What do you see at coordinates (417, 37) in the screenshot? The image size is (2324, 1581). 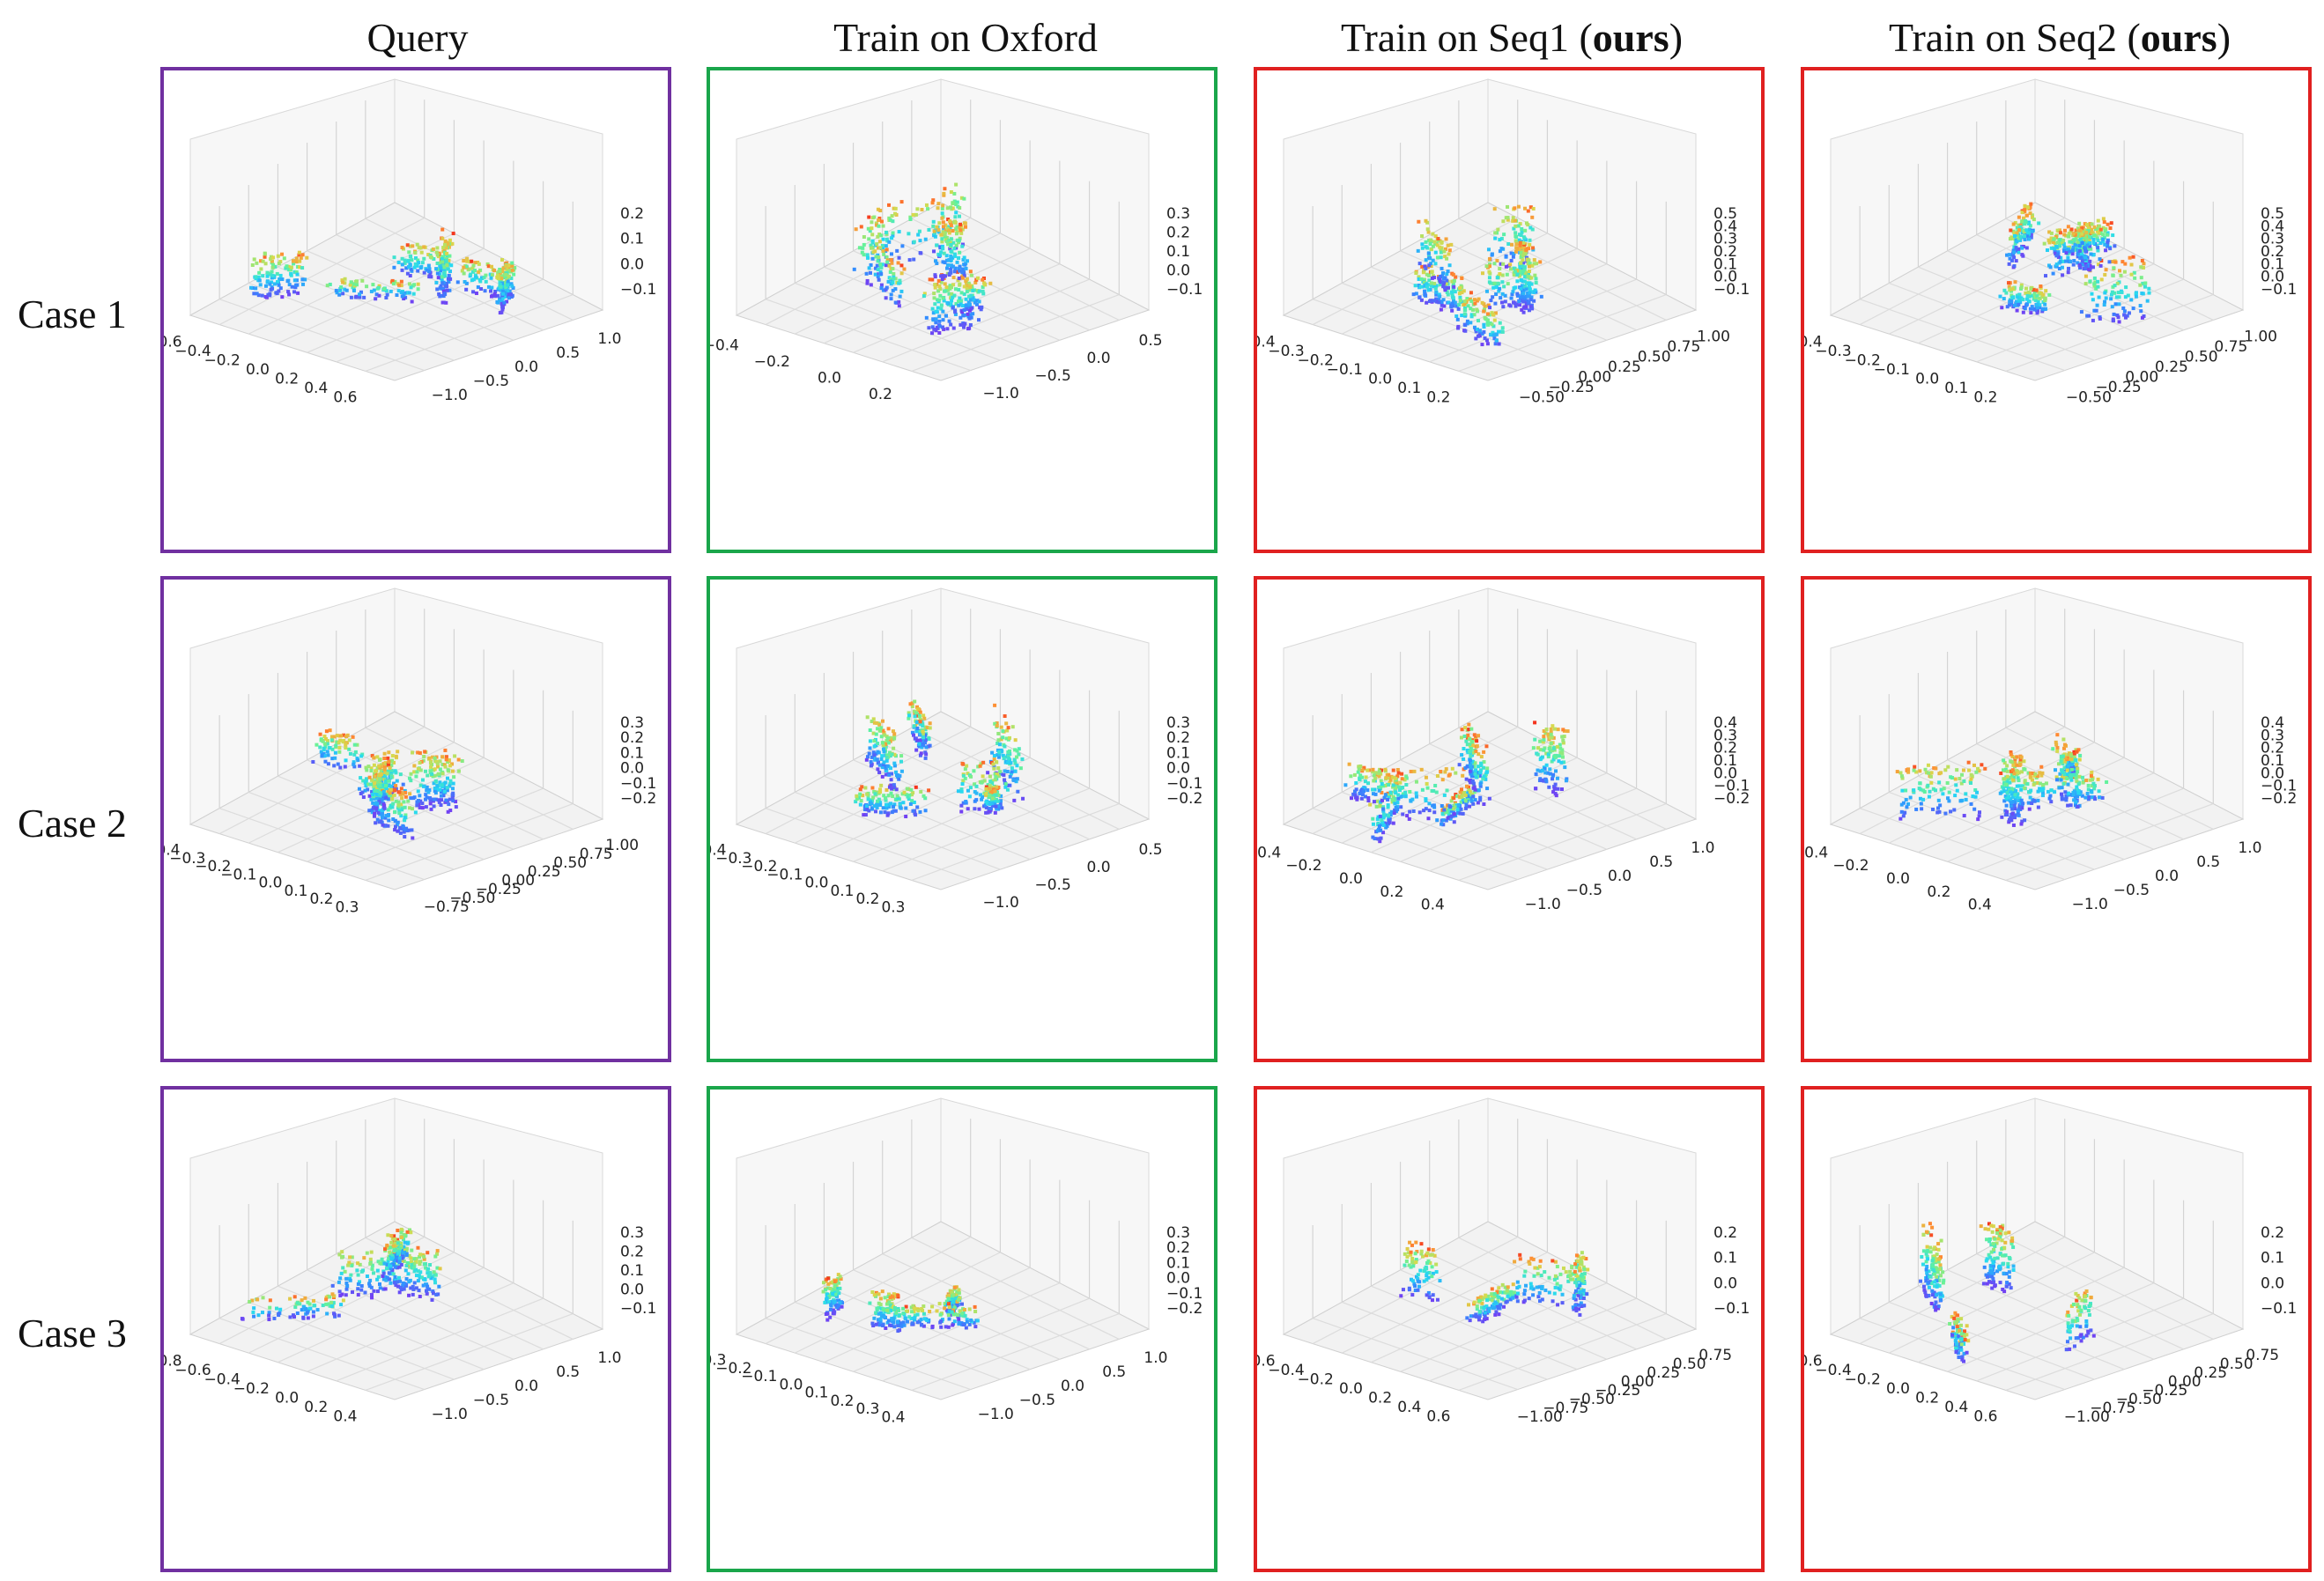 I see `column-header-query: Query` at bounding box center [417, 37].